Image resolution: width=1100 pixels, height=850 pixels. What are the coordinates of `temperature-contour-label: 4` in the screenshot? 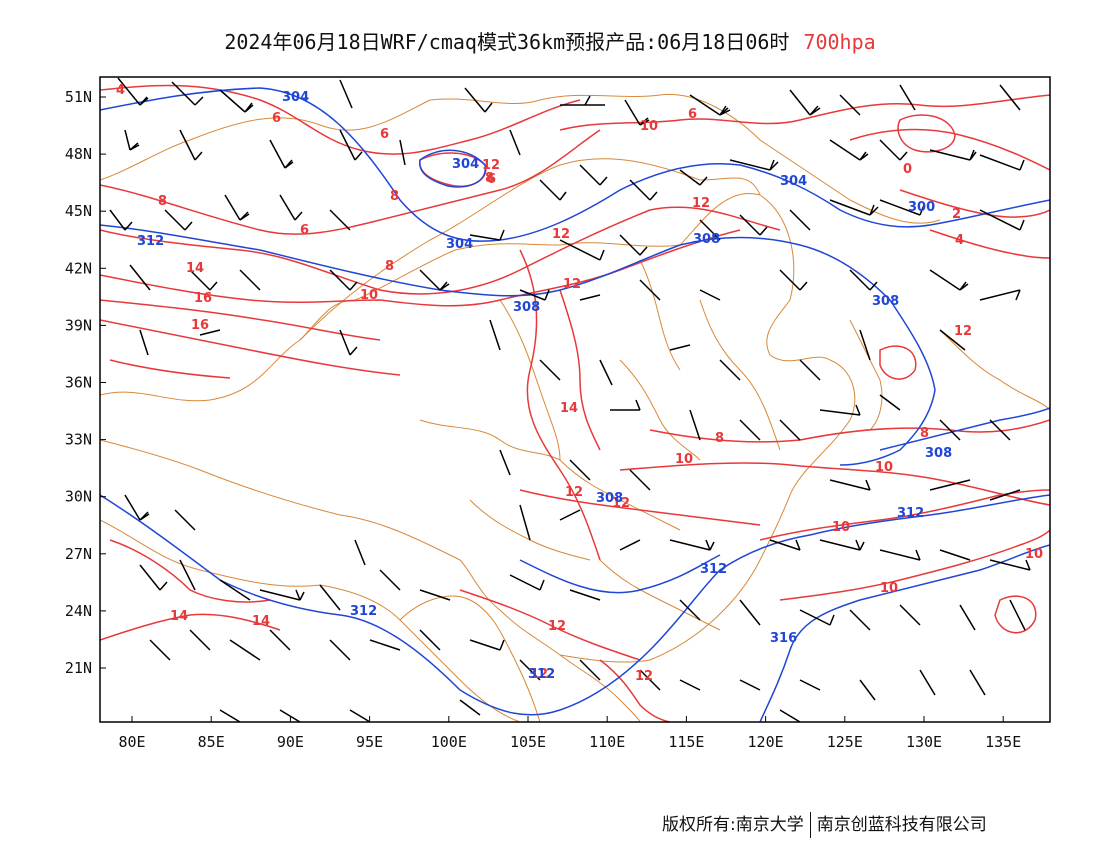 It's located at (120, 90).